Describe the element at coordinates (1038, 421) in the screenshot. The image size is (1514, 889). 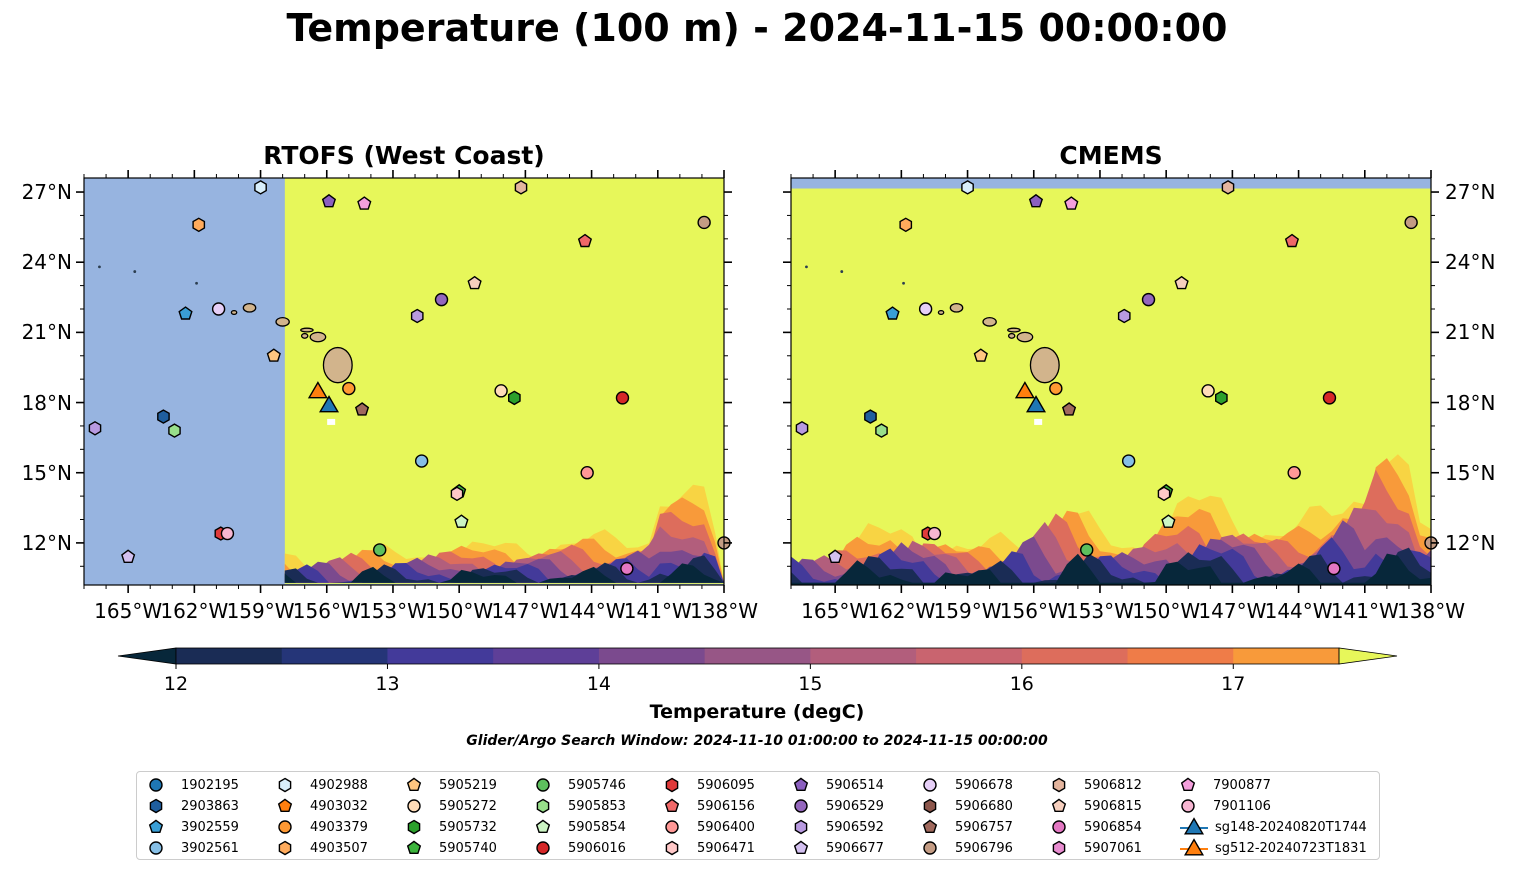
I see `missing-data-patch` at that location.